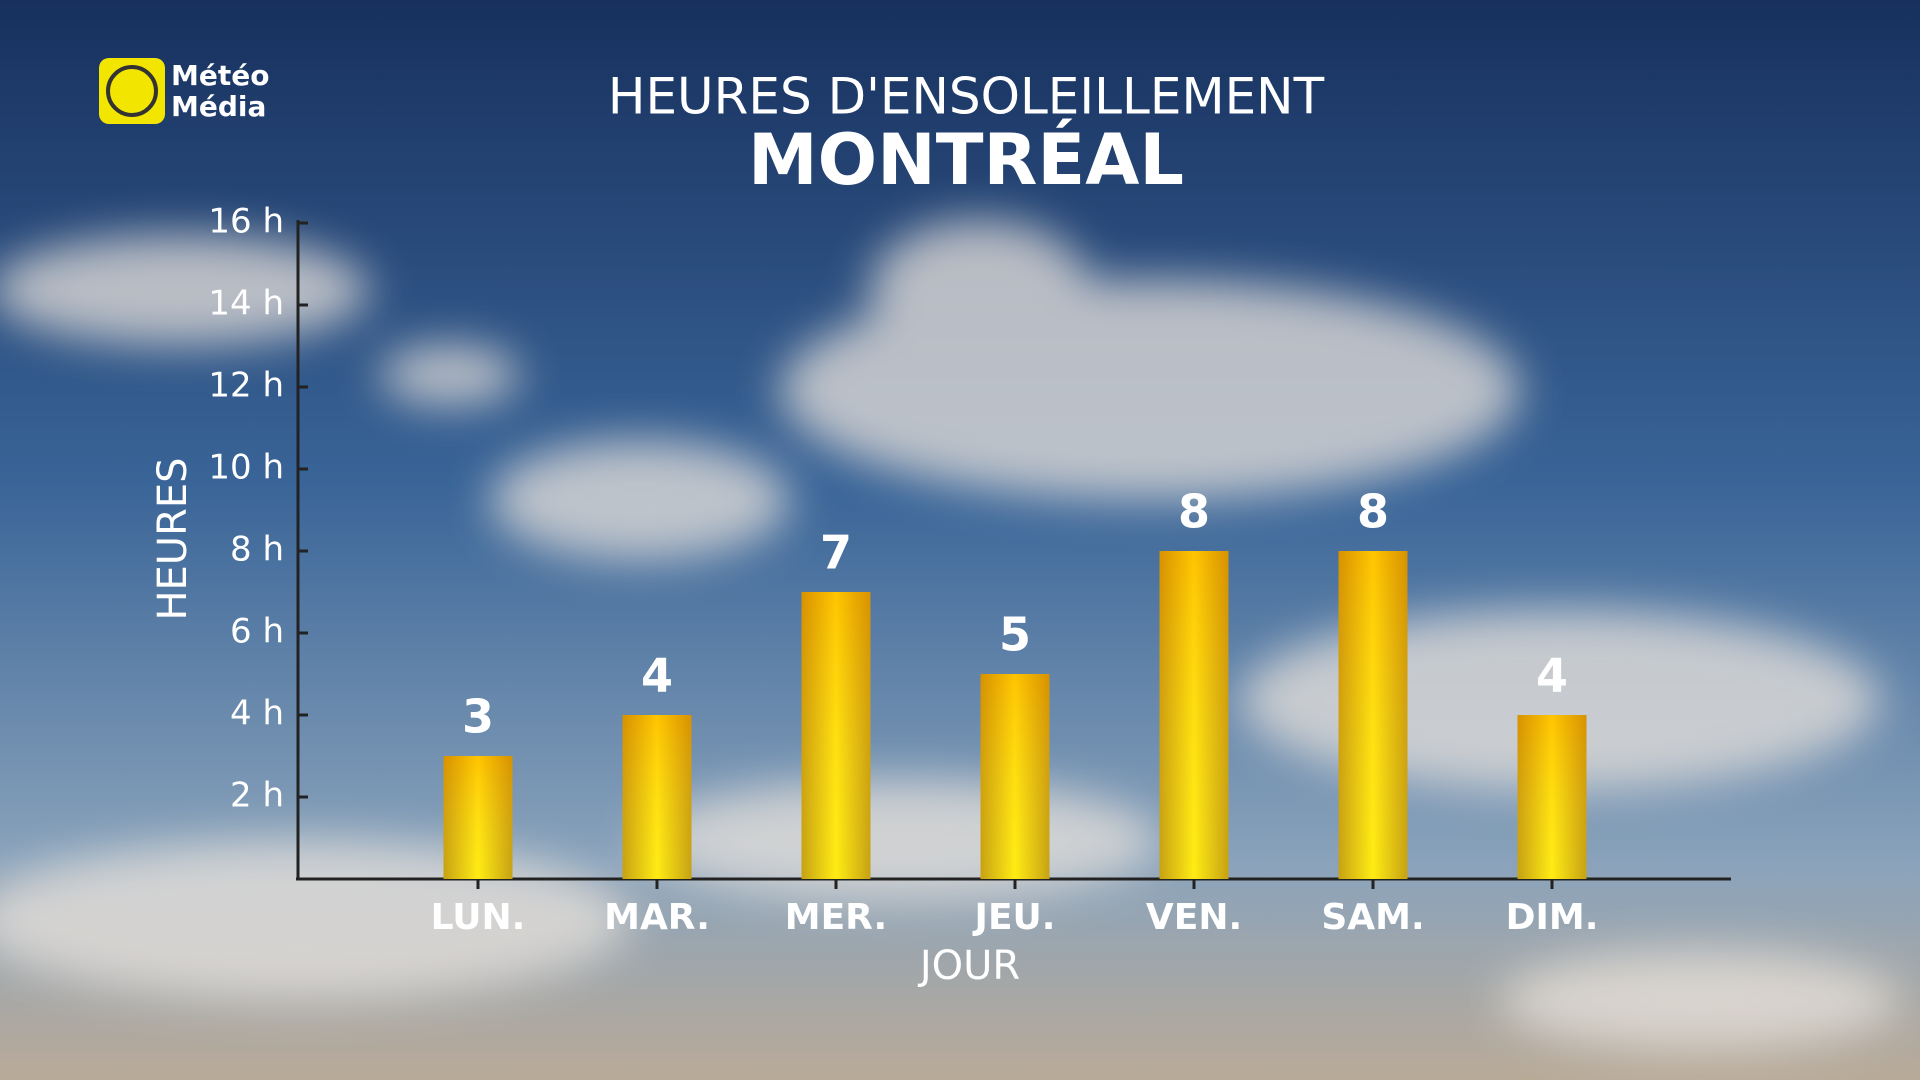  I want to click on chart-subtitle: MONTRÉAL, so click(966, 160).